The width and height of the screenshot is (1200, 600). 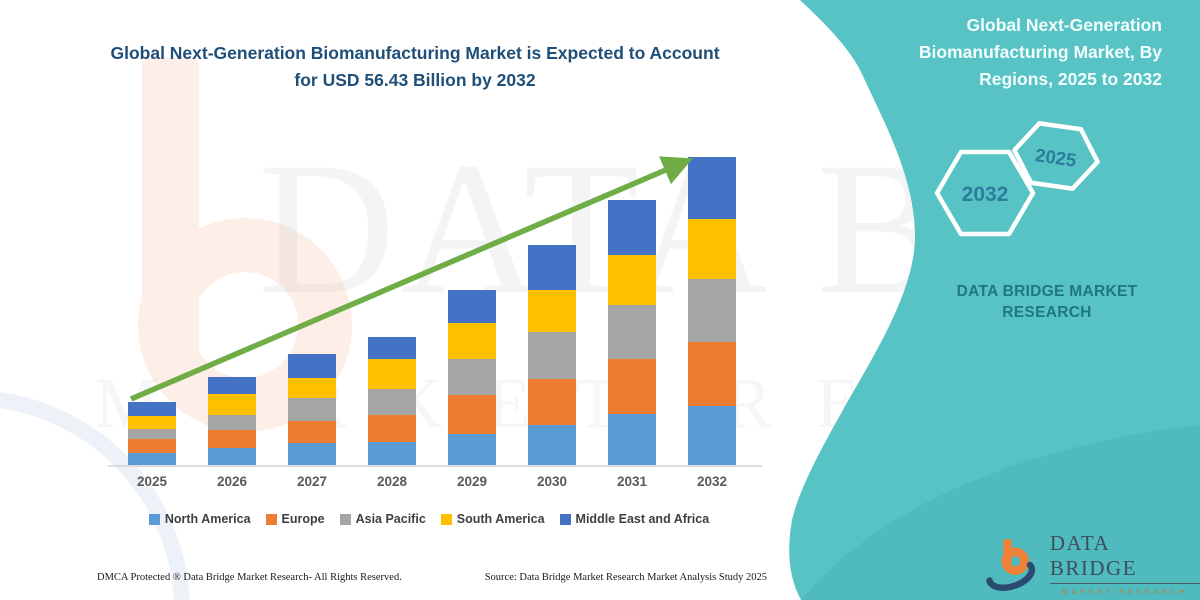 I want to click on legend-item-north-america: North America, so click(x=199, y=519).